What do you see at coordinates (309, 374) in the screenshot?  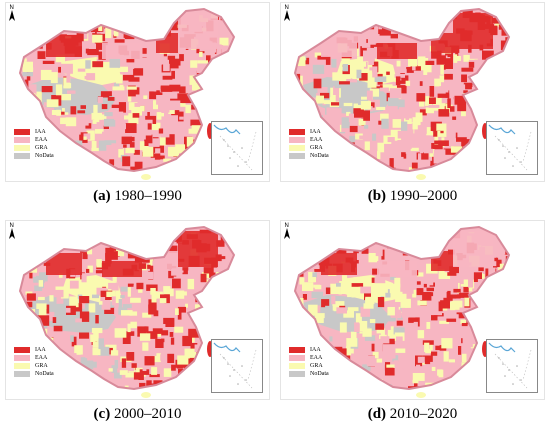 I see `legend-item: NoData` at bounding box center [309, 374].